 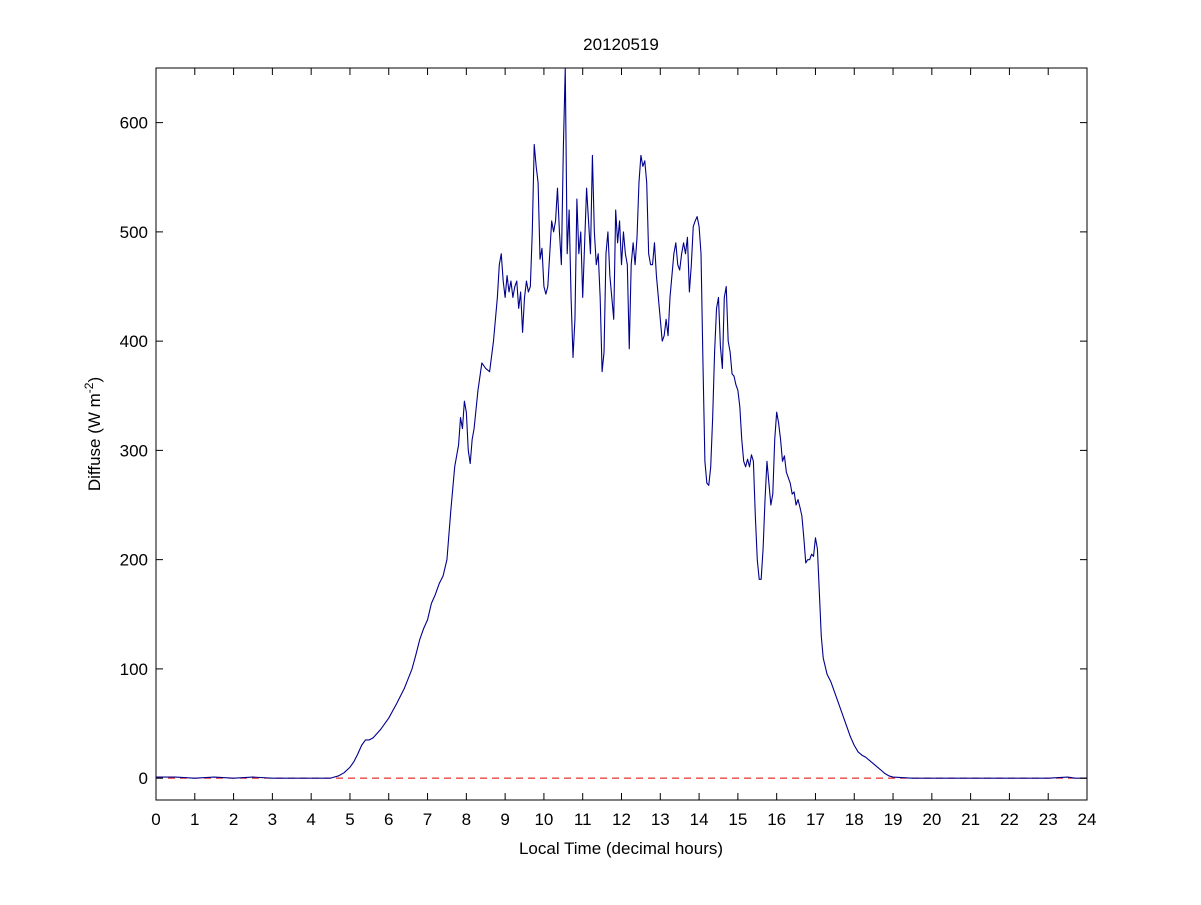 What do you see at coordinates (272, 819) in the screenshot?
I see `x-tick-label: 3` at bounding box center [272, 819].